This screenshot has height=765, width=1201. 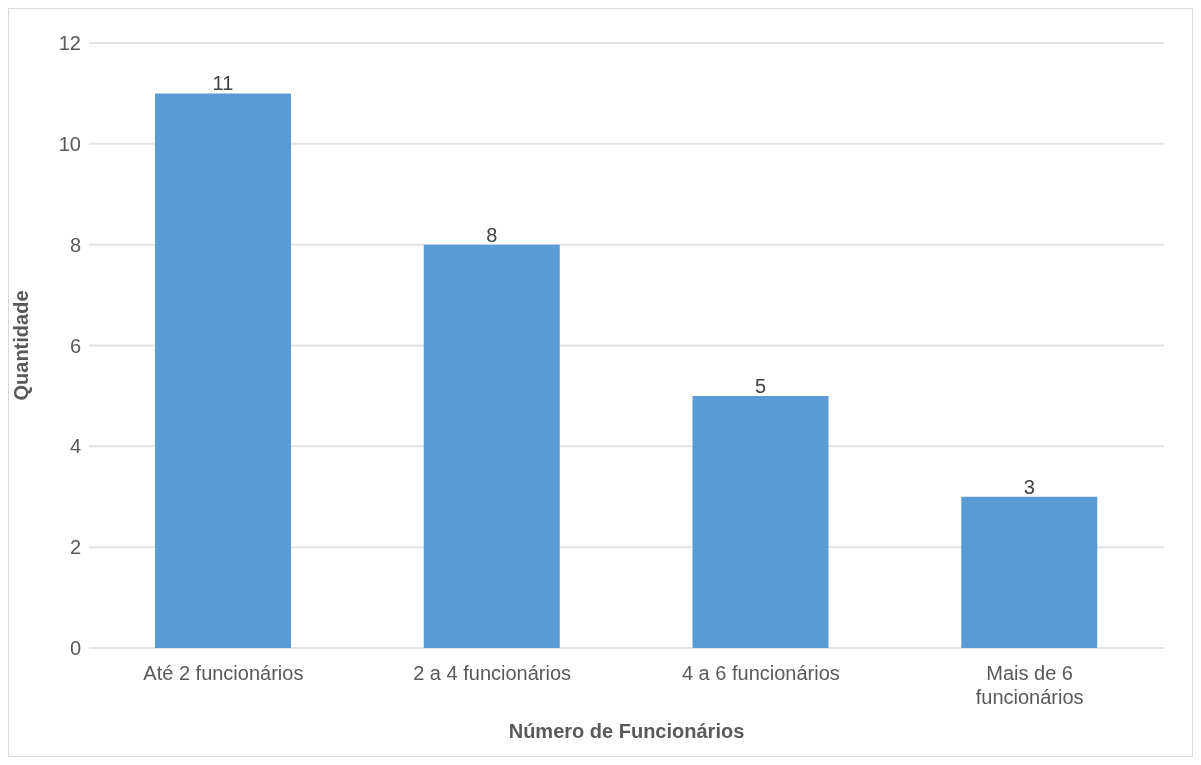 What do you see at coordinates (223, 673) in the screenshot?
I see `x-tick-label: Até 2 funcionários` at bounding box center [223, 673].